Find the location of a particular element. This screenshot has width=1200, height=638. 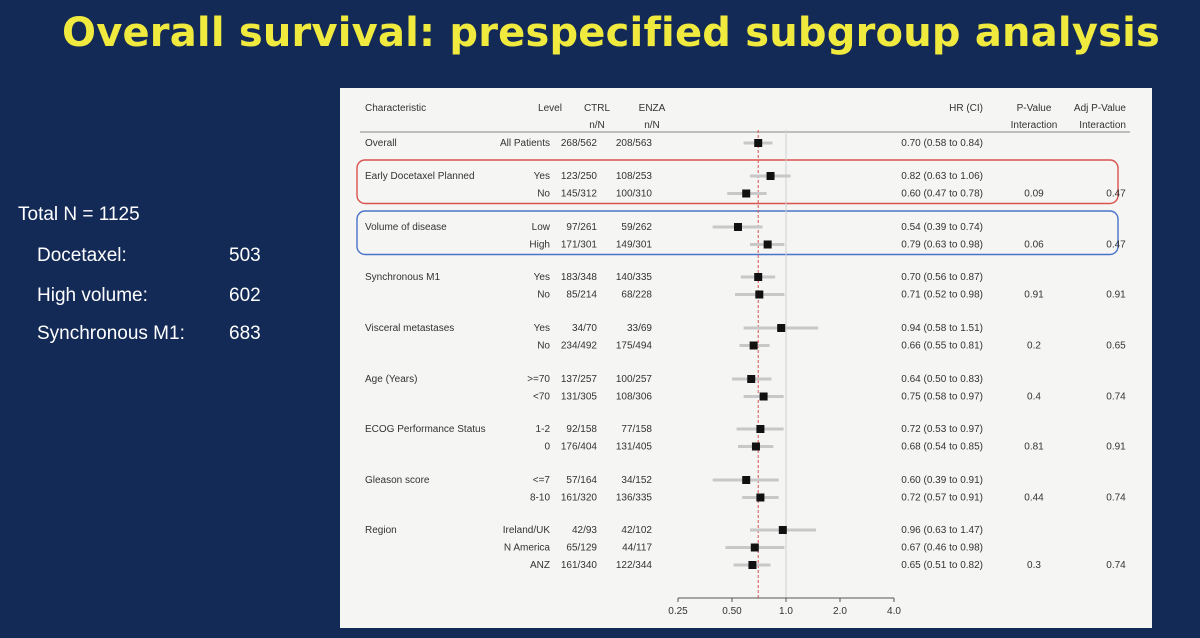

level-label: <=7 is located at coordinates (542, 480).